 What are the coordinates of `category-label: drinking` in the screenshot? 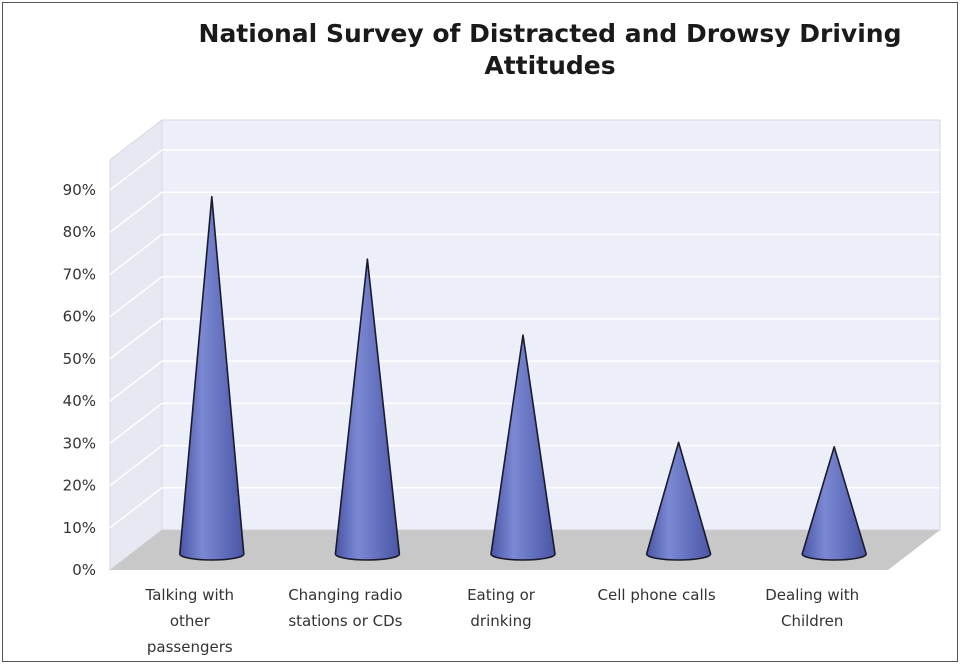 It's located at (500, 621).